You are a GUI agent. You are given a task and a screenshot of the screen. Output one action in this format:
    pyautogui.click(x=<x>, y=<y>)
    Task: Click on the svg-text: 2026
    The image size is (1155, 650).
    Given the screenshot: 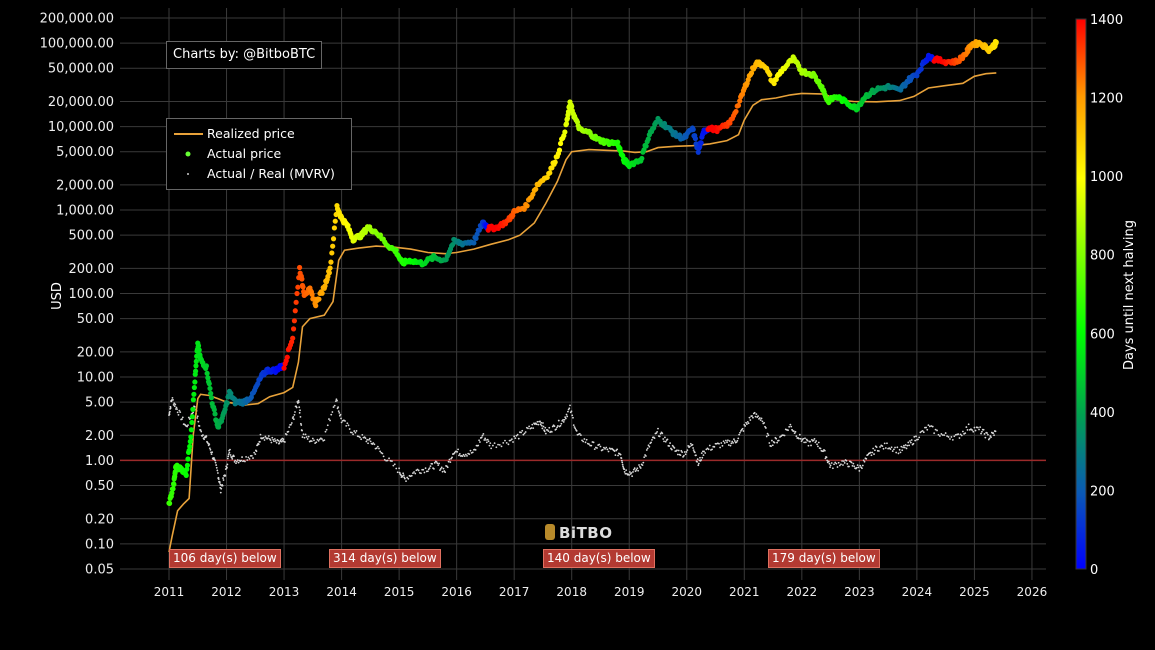 What is the action you would take?
    pyautogui.click(x=1032, y=592)
    